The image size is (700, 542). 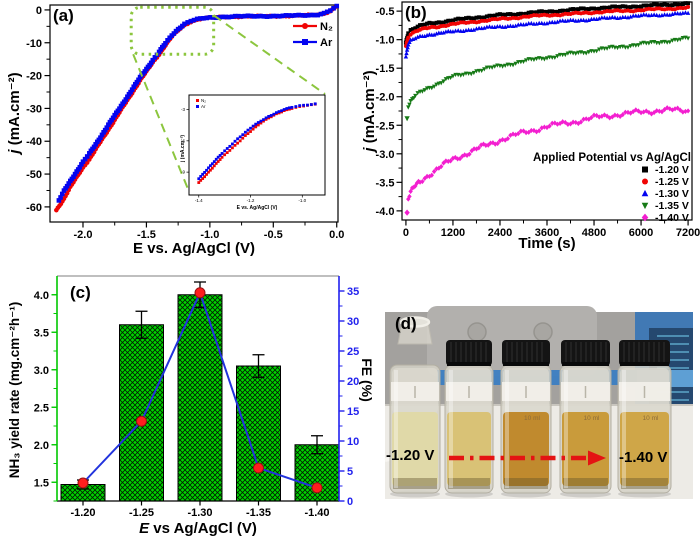 What do you see at coordinates (585, 419) in the screenshot?
I see `vial-4: 10 ml` at bounding box center [585, 419].